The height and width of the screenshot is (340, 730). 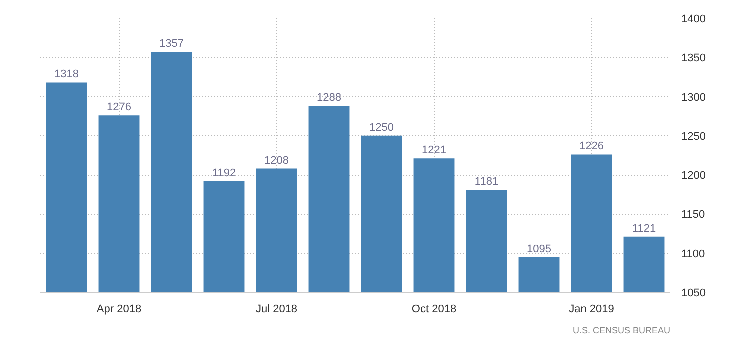 What do you see at coordinates (591, 310) in the screenshot?
I see `x-tick-label: Jan 2019` at bounding box center [591, 310].